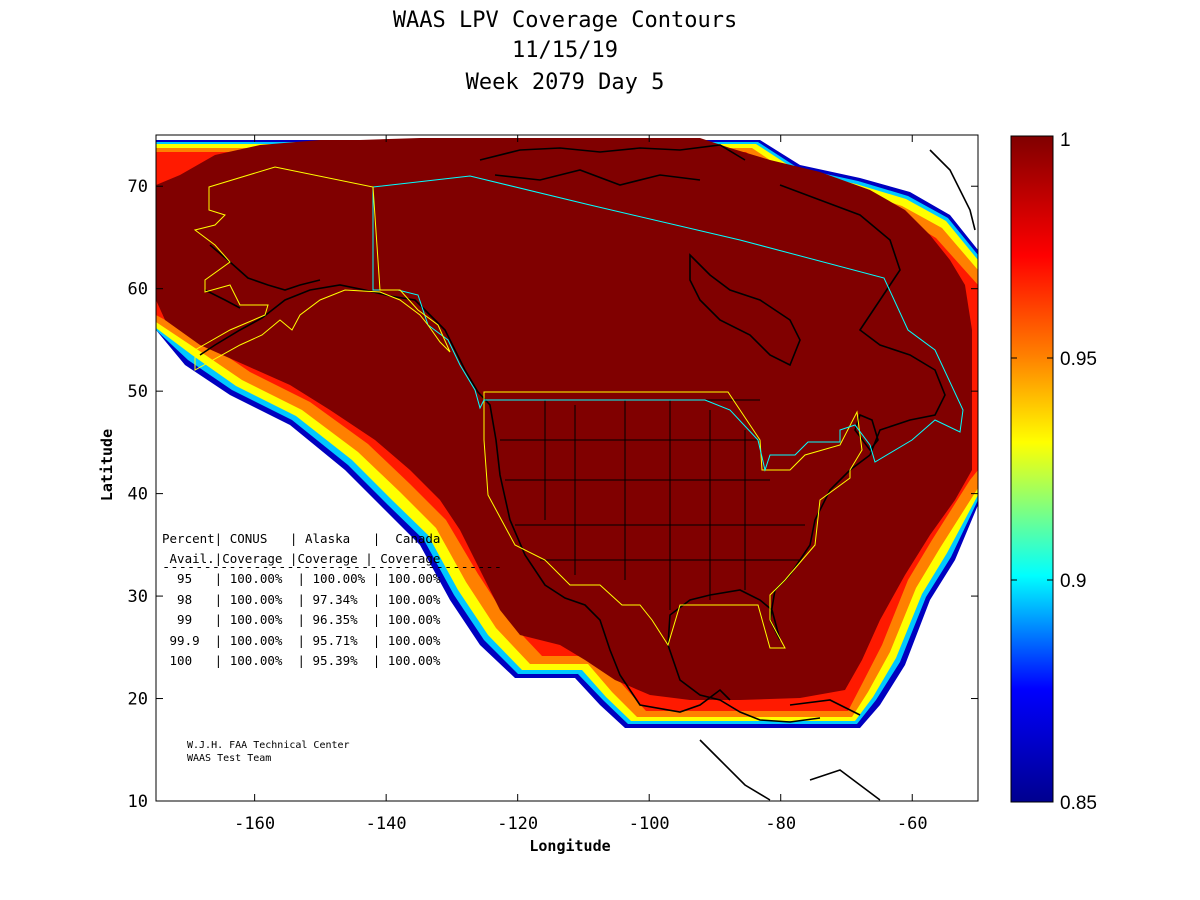 The width and height of the screenshot is (1200, 900). Describe the element at coordinates (138, 392) in the screenshot. I see `y-tick-label: 50` at that location.